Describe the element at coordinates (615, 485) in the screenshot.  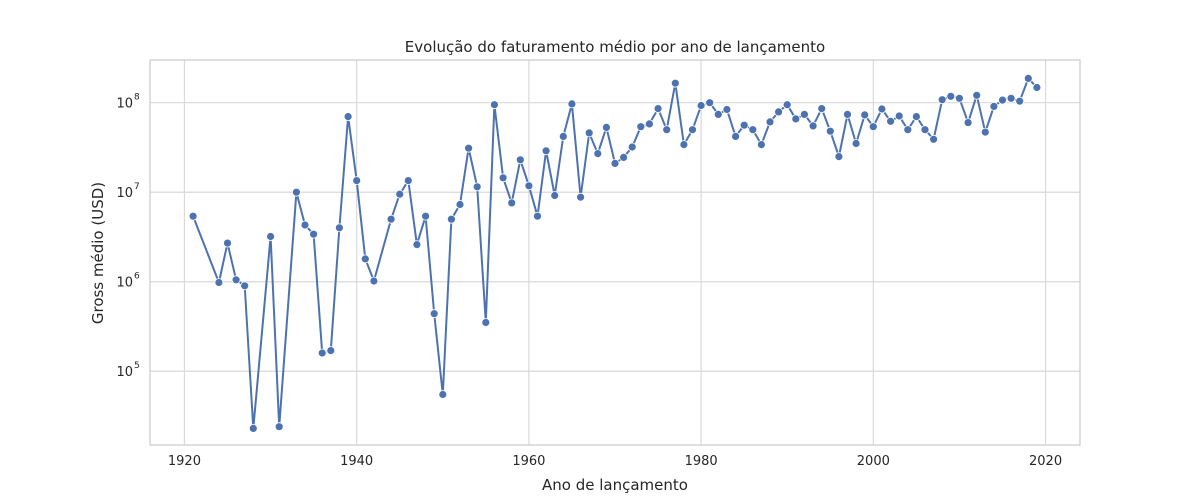
I see `x-axis-label: Ano de lançamento` at that location.